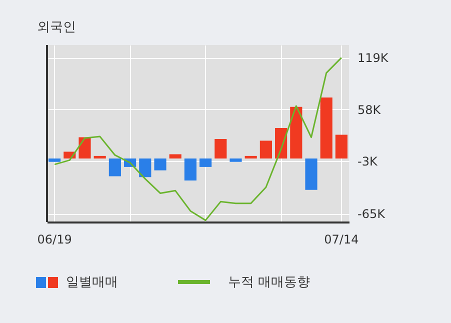 This screenshot has height=323, width=451. I want to click on x-tick-label: 06/19, so click(54, 239).